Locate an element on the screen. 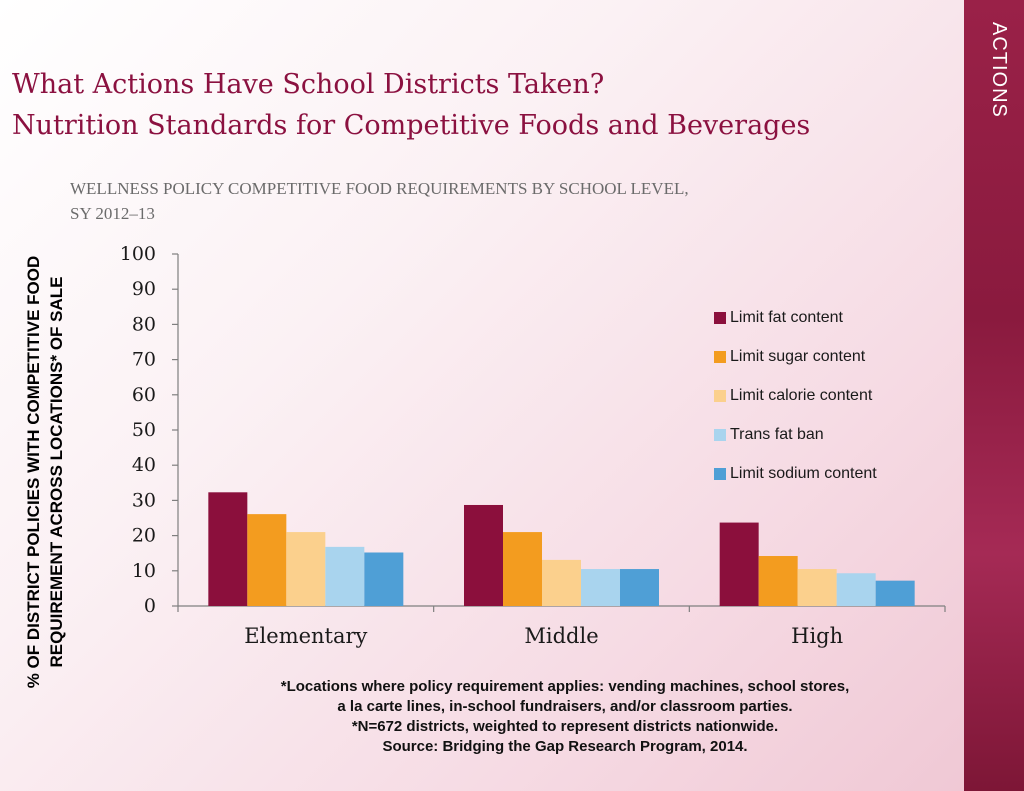 The width and height of the screenshot is (1024, 791). y-tick-label: 40 is located at coordinates (144, 465).